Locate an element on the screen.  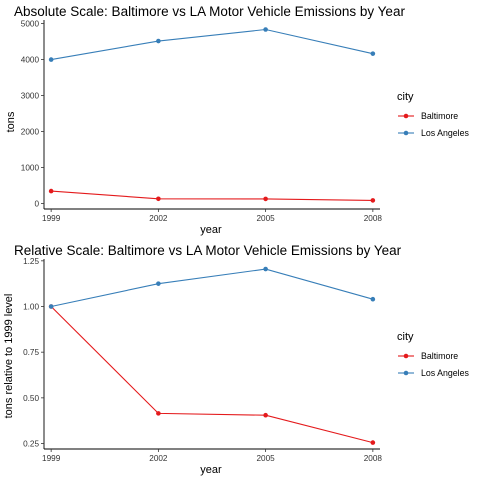
series-baltimore is located at coordinates (212, 195).